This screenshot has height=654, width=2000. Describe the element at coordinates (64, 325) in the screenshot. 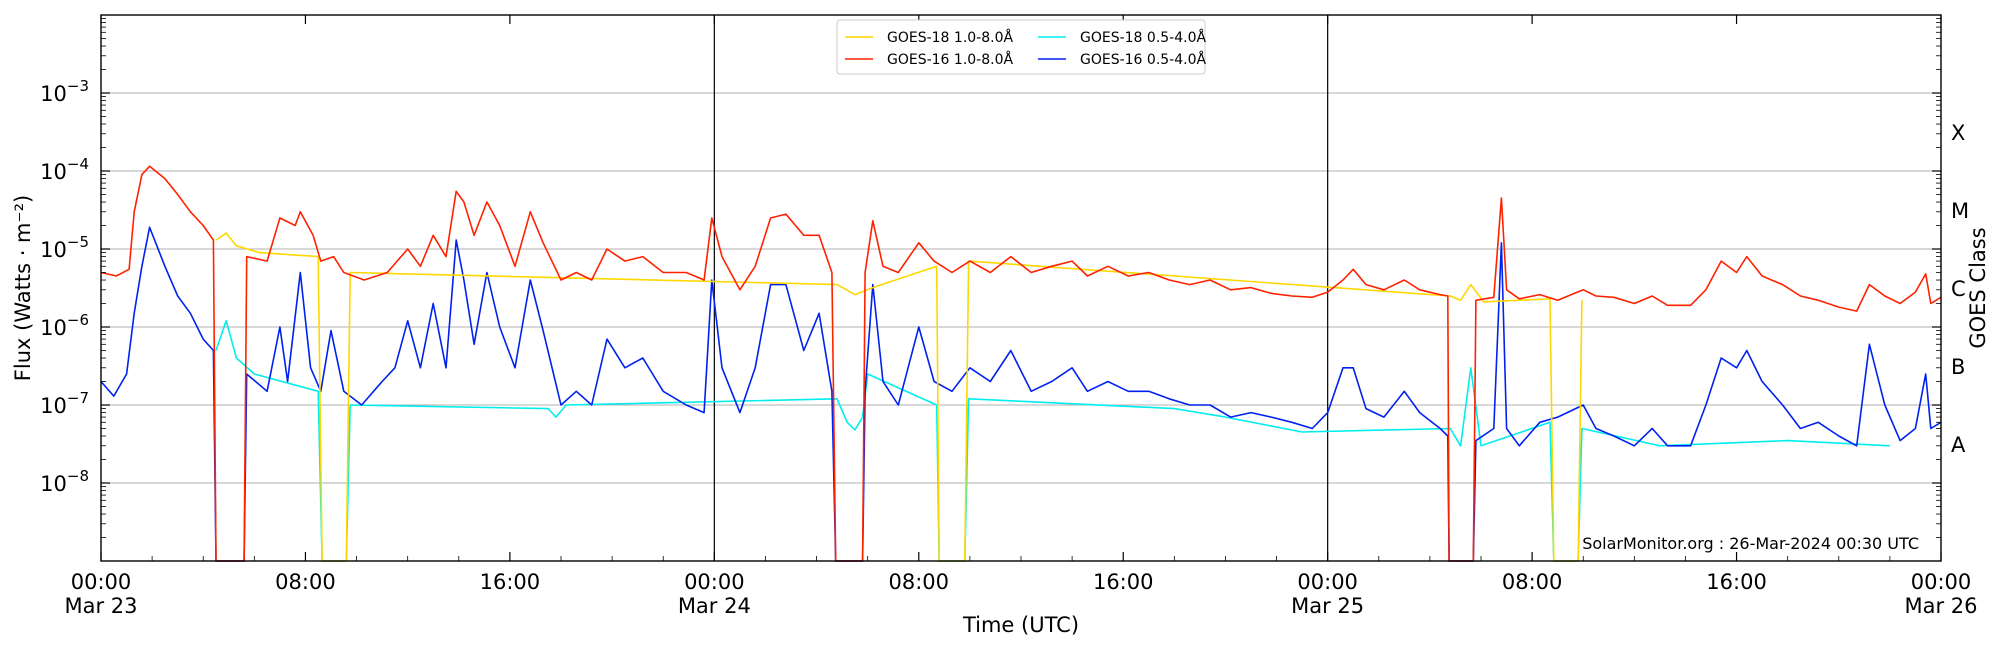

I see `y-tick-label-2: 10⁻⁶` at that location.